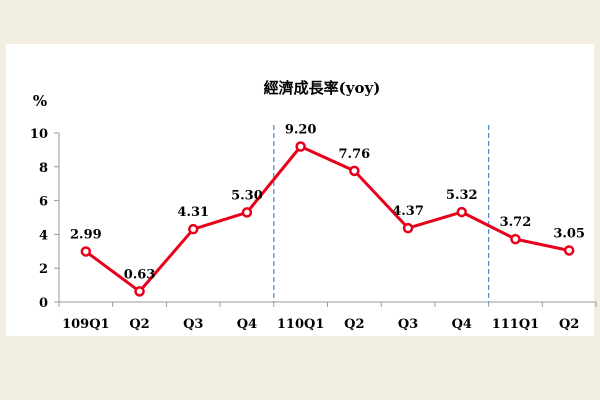 Image resolution: width=600 pixels, height=400 pixels. I want to click on data-label: 4.31, so click(193, 212).